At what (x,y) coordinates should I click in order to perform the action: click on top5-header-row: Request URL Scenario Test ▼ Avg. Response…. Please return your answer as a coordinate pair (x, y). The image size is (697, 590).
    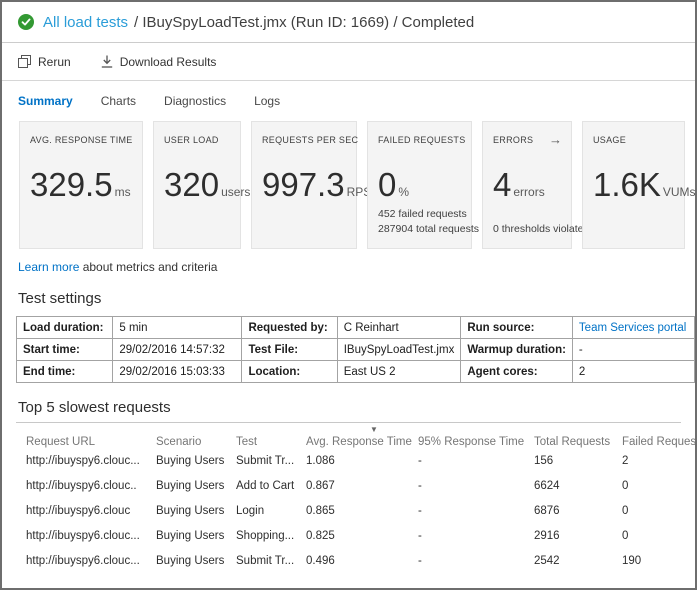
    Looking at the image, I should click on (360, 436).